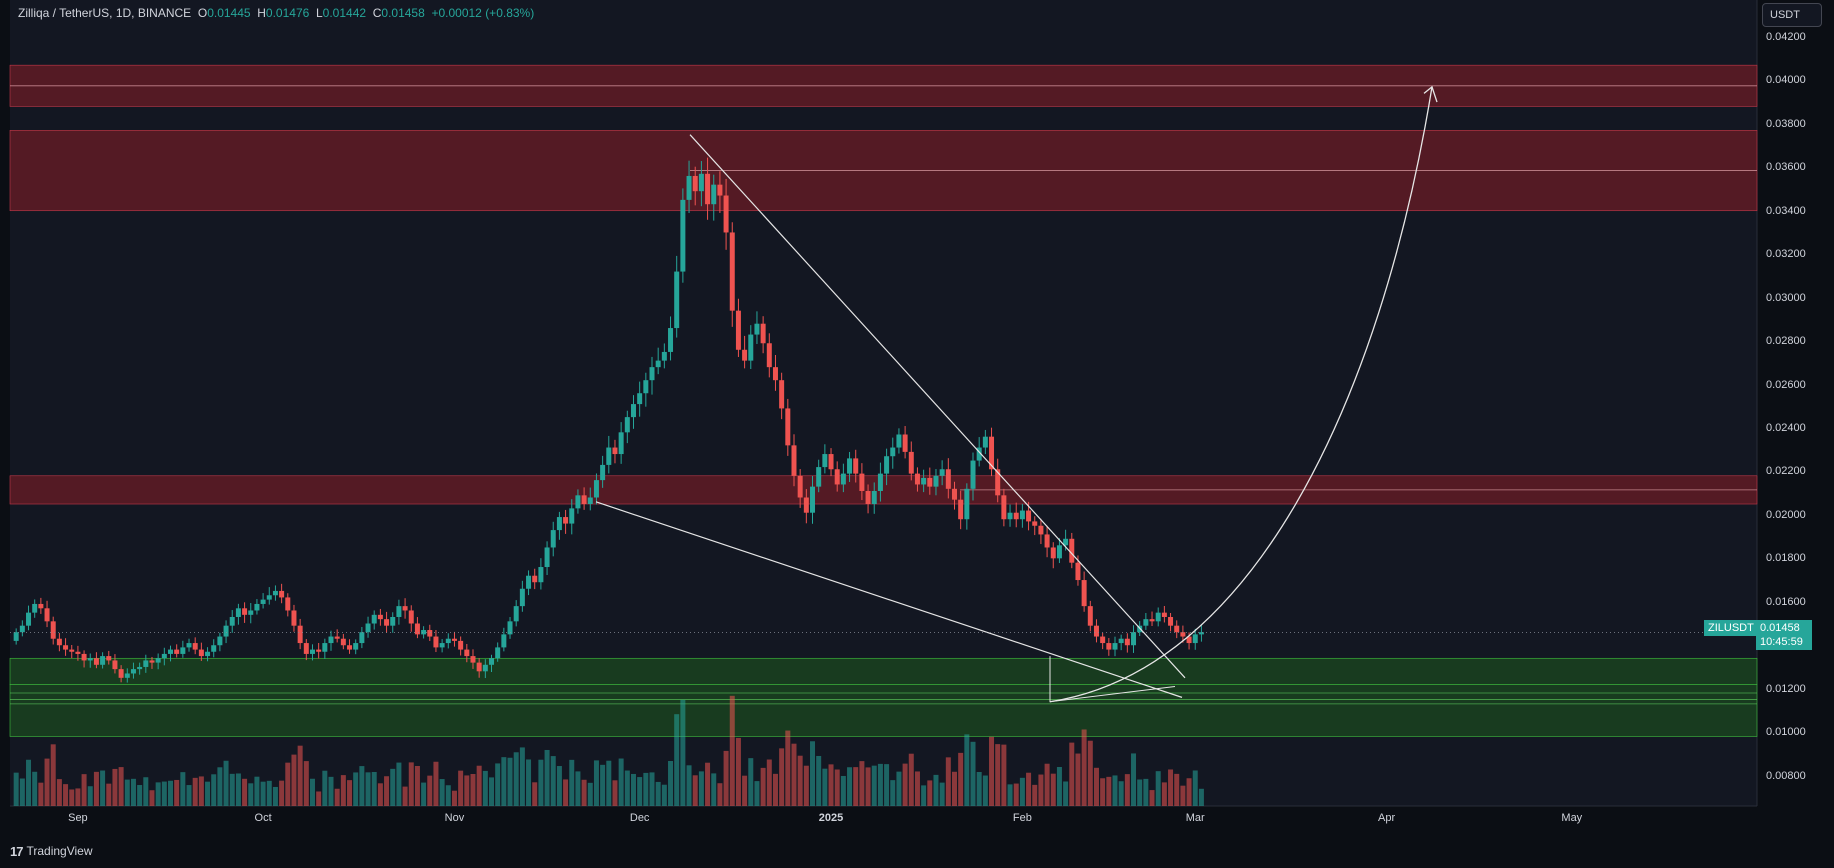  Describe the element at coordinates (1786, 427) in the screenshot. I see `price-tick-label: 0.02400` at that location.